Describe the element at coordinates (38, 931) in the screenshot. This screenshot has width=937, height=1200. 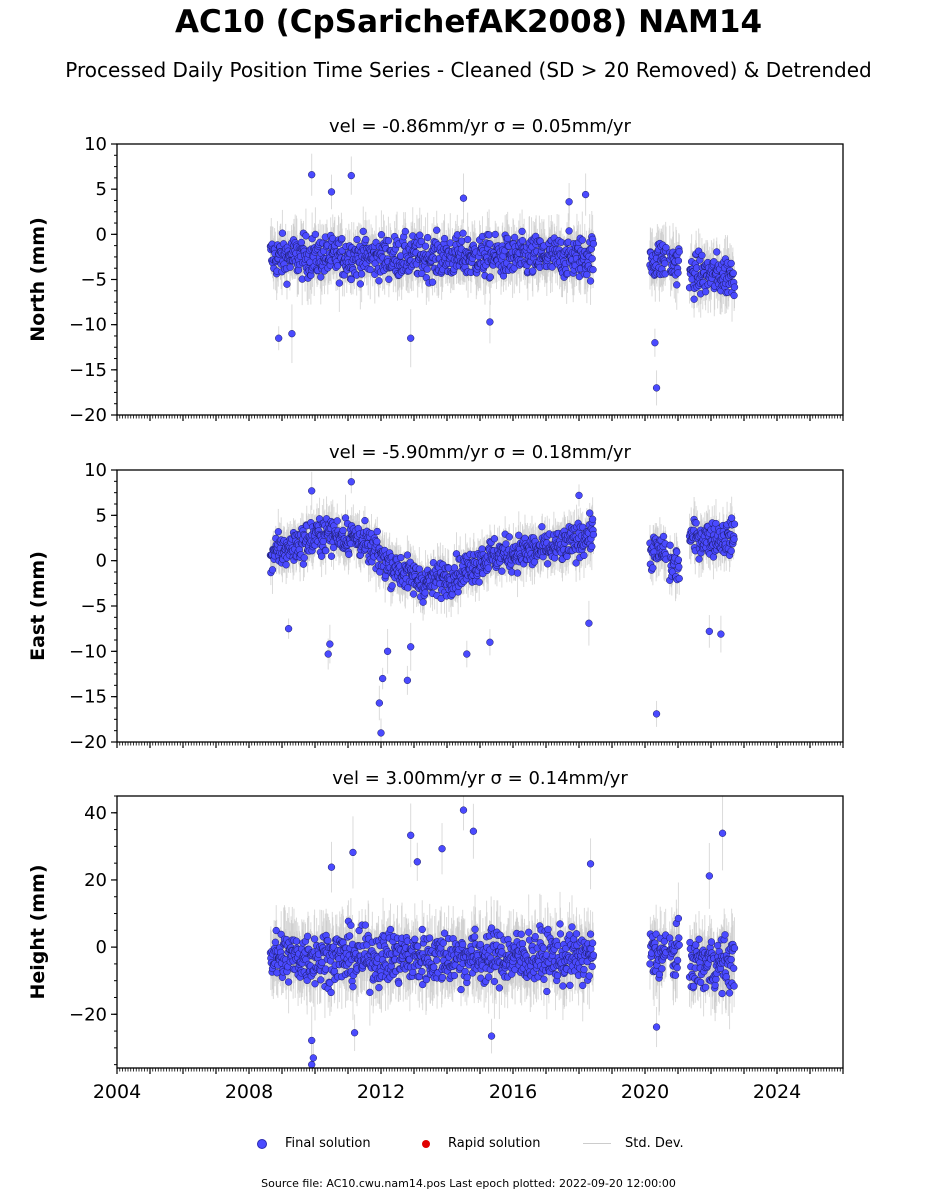
I see `y-axis-label: Height (mm)` at that location.